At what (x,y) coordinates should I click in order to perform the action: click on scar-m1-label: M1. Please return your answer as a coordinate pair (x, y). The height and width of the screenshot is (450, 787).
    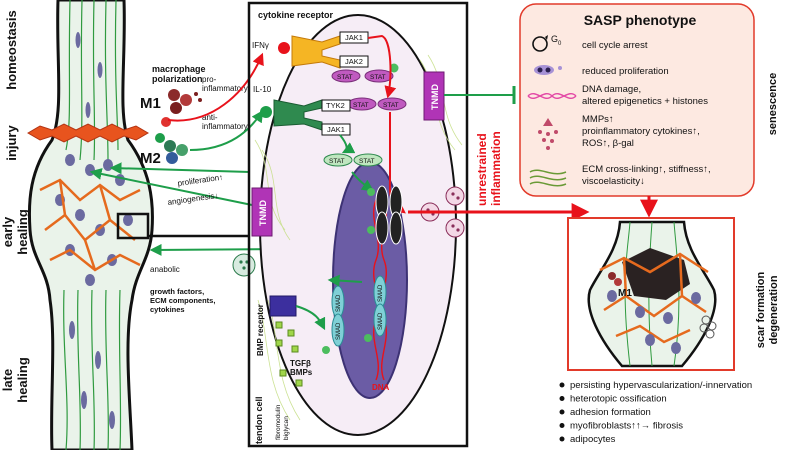
    Looking at the image, I should click on (625, 293).